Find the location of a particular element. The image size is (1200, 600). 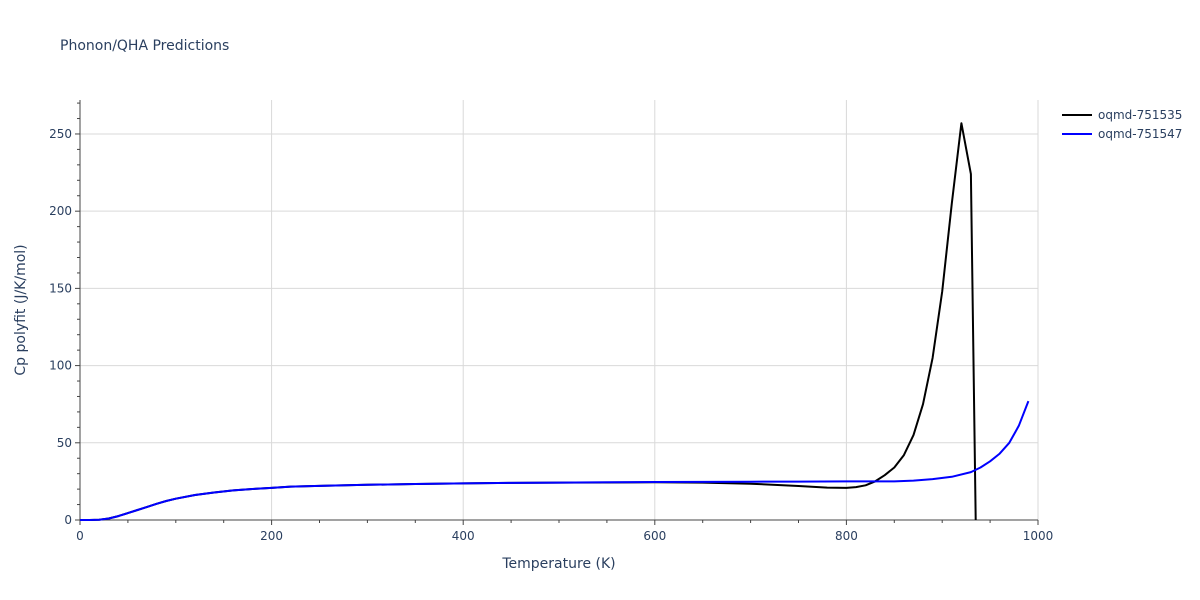

legend: oqmd-751535 oqmd-751547 is located at coordinates (1122, 124).